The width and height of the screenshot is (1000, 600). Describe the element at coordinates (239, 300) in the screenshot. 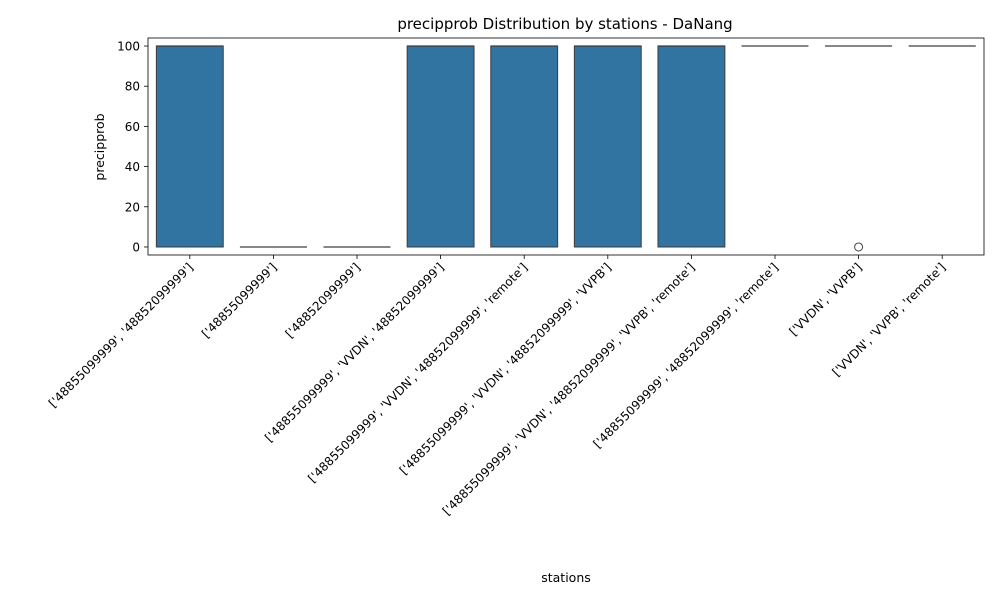

I see `x-tick-label: ['48855099999']` at that location.